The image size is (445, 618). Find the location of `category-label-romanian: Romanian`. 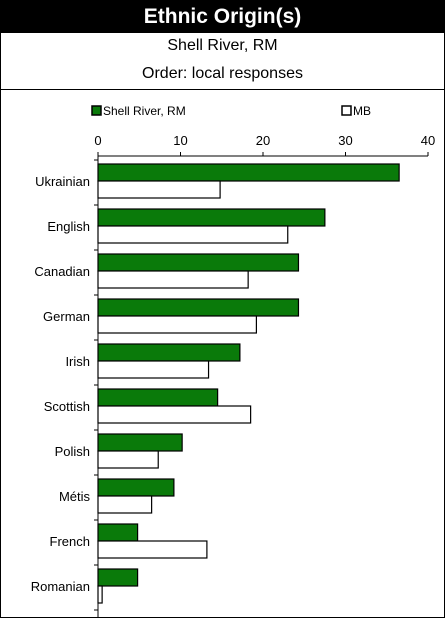

category-label-romanian: Romanian is located at coordinates (60, 586).